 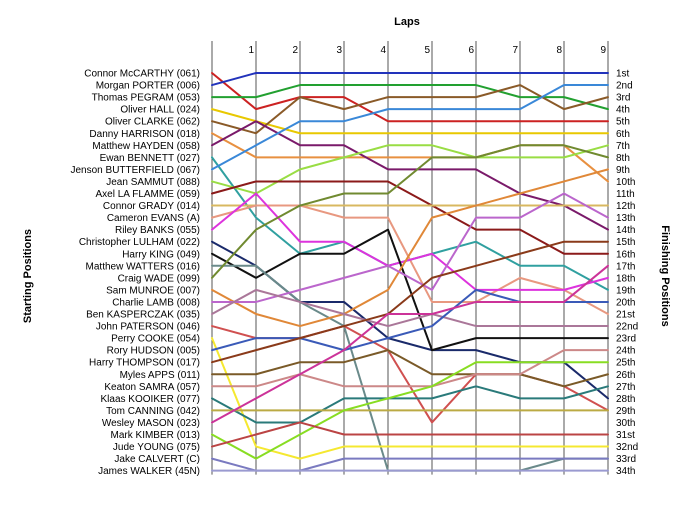 What do you see at coordinates (157, 230) in the screenshot?
I see `start-position-label: Riley BANKS (055)` at bounding box center [157, 230].